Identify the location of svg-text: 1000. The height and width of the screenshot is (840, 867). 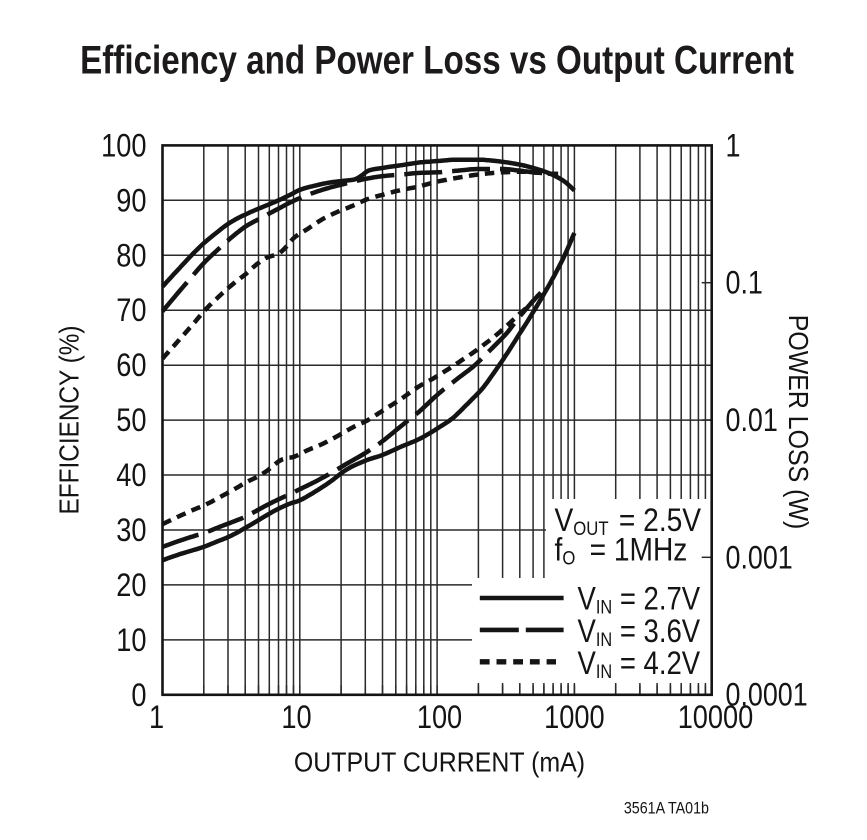
(574, 718).